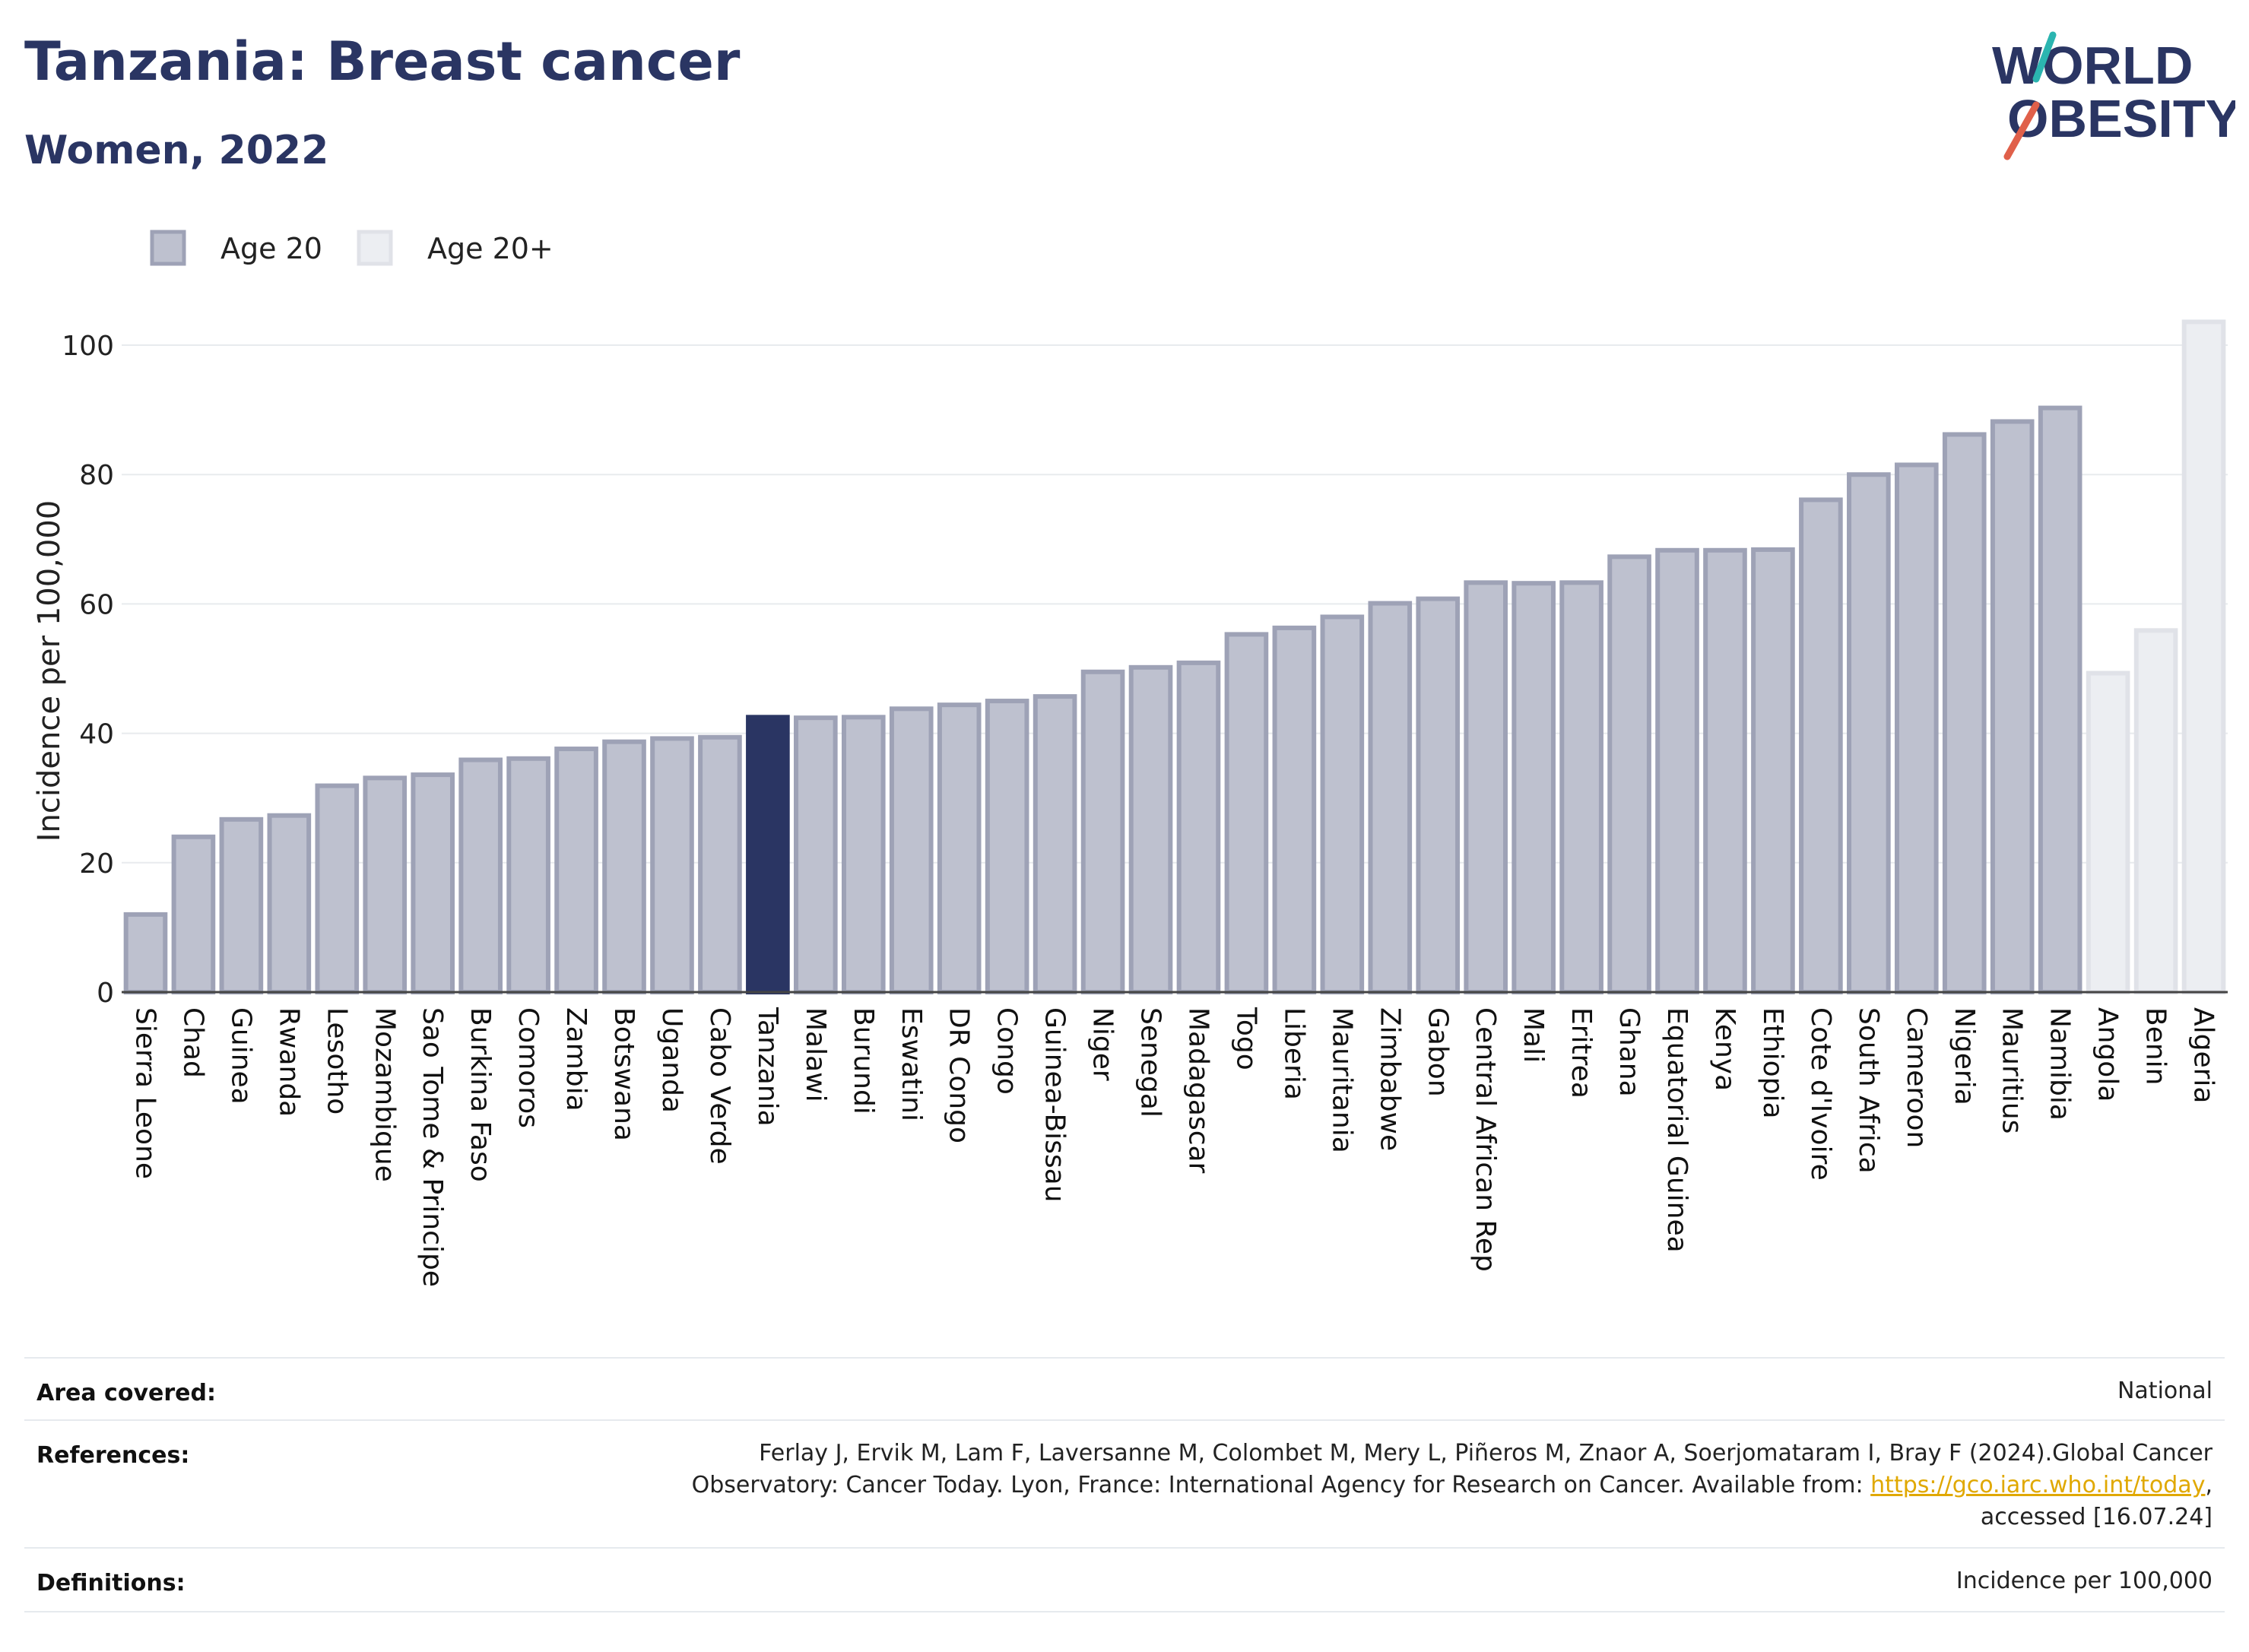 The height and width of the screenshot is (1652, 2249). Describe the element at coordinates (49, 671) in the screenshot. I see `y-axis-label: Incidence per 100,000` at that location.